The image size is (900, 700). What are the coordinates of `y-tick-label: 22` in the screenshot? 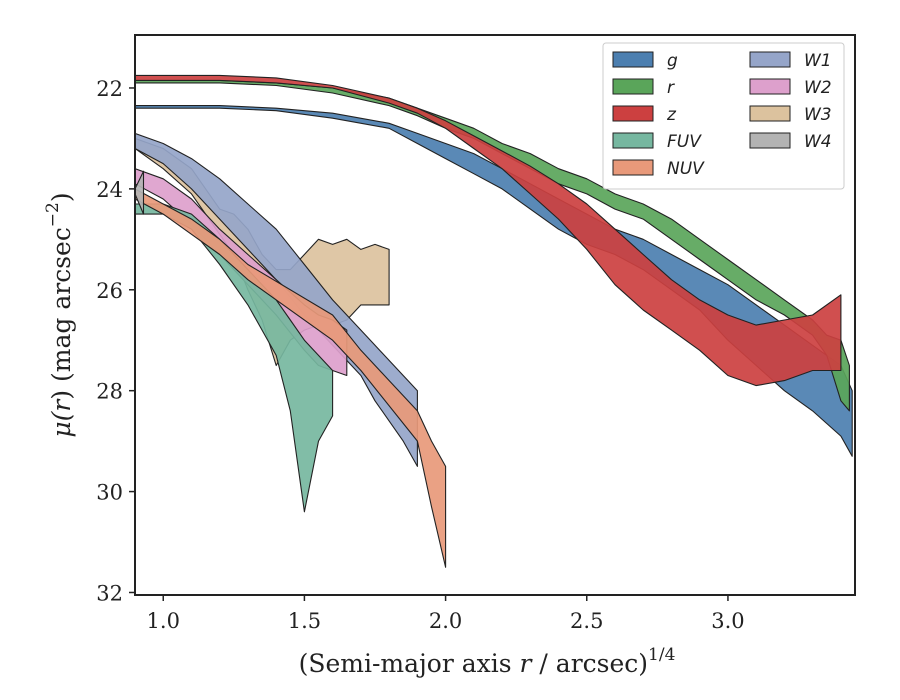 It's located at (109, 89).